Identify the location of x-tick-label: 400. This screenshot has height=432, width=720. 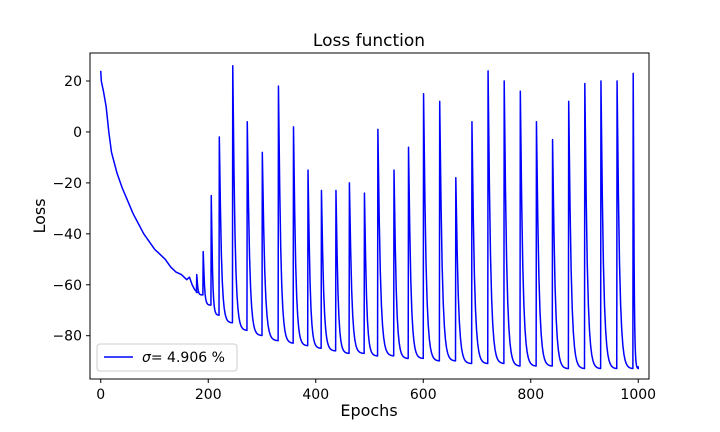
(315, 395).